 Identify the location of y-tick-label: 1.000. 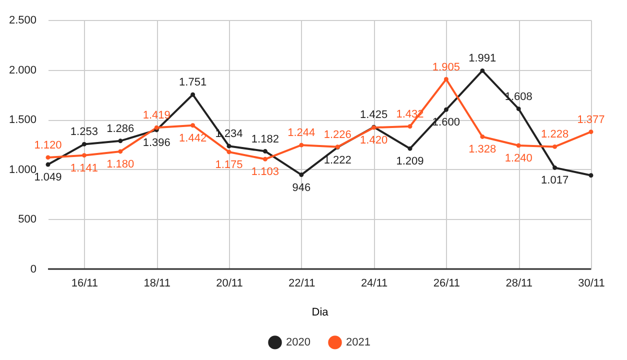
(22, 170).